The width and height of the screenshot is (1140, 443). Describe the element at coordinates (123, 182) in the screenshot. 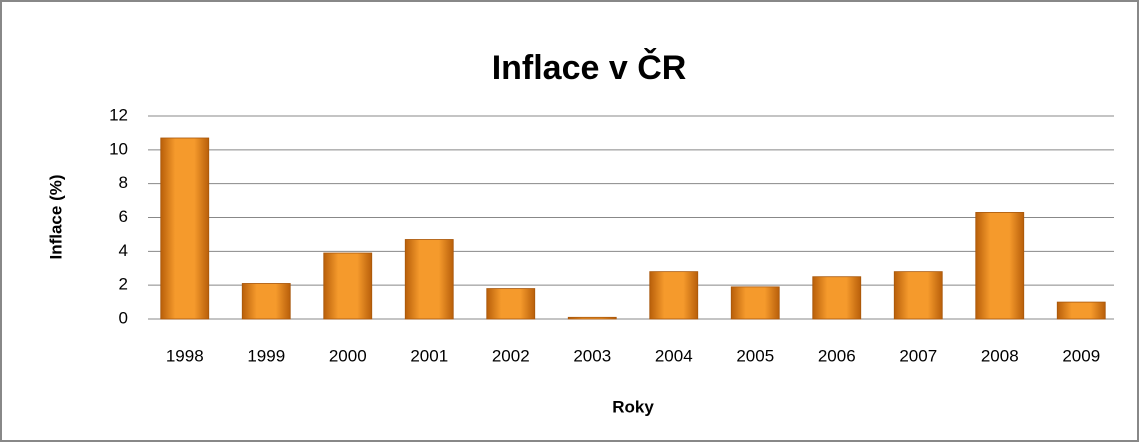

I see `y-tick-label: 8` at that location.